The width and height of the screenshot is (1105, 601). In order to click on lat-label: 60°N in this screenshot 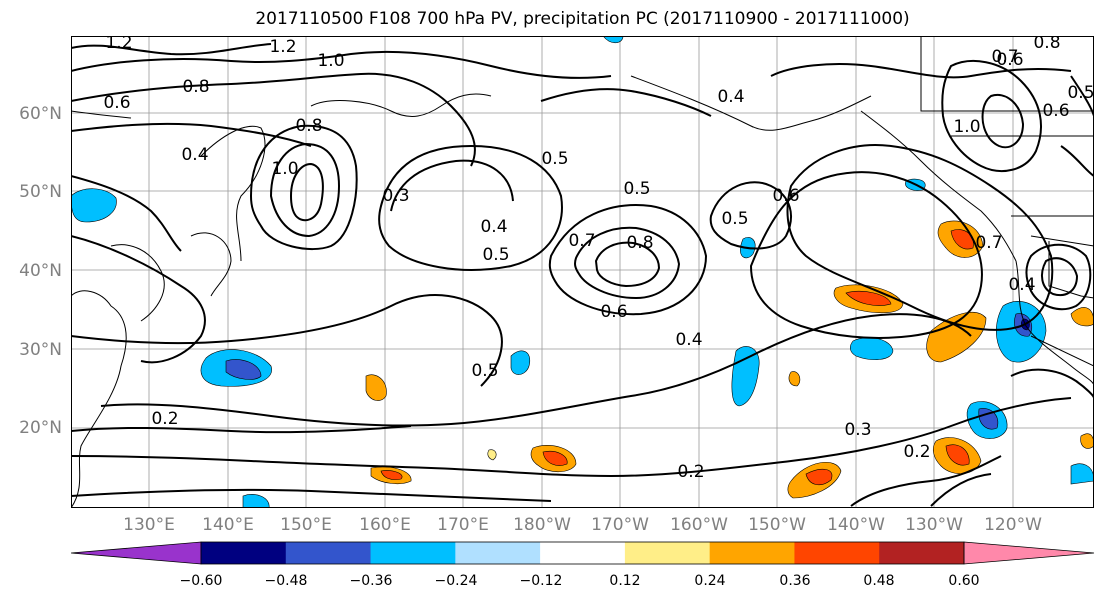, I will do `click(40, 114)`.